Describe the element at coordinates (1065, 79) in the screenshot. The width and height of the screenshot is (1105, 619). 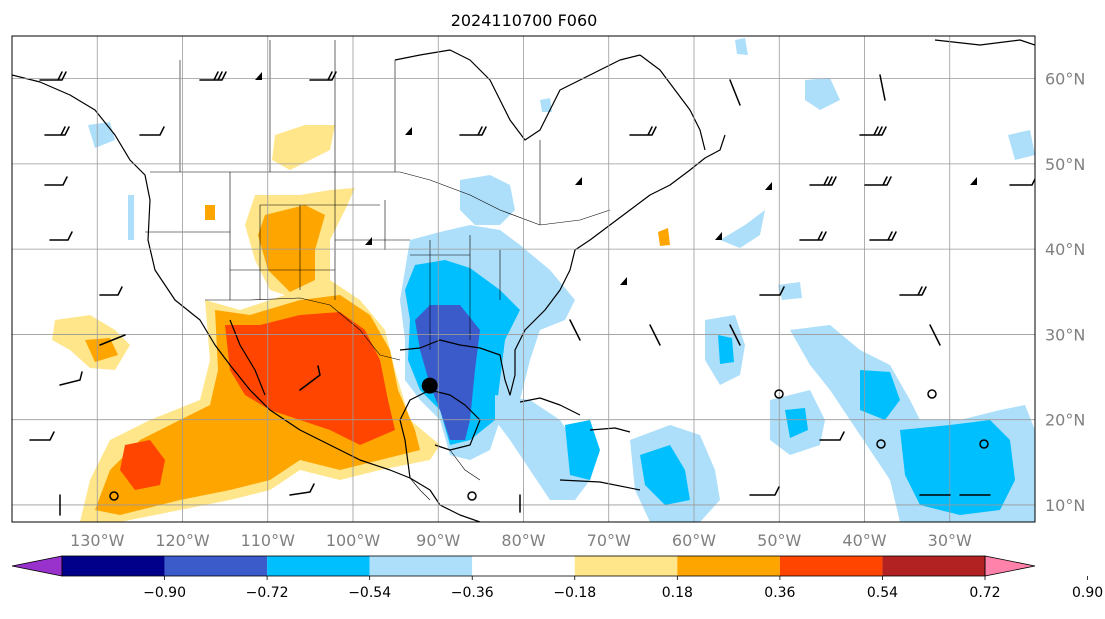
I see `latitude-label: 60°N` at that location.